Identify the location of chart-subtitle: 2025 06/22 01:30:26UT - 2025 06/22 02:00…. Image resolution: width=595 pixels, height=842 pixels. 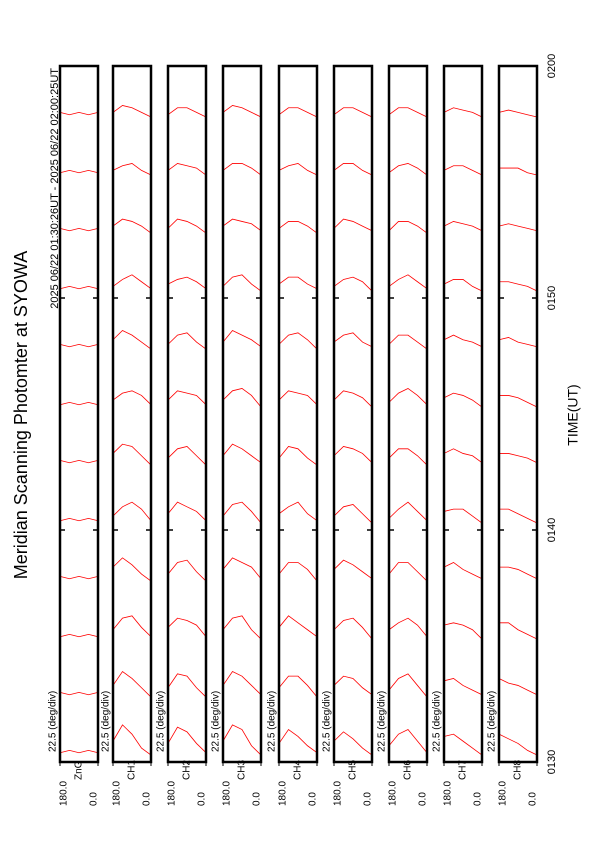
(55, 188).